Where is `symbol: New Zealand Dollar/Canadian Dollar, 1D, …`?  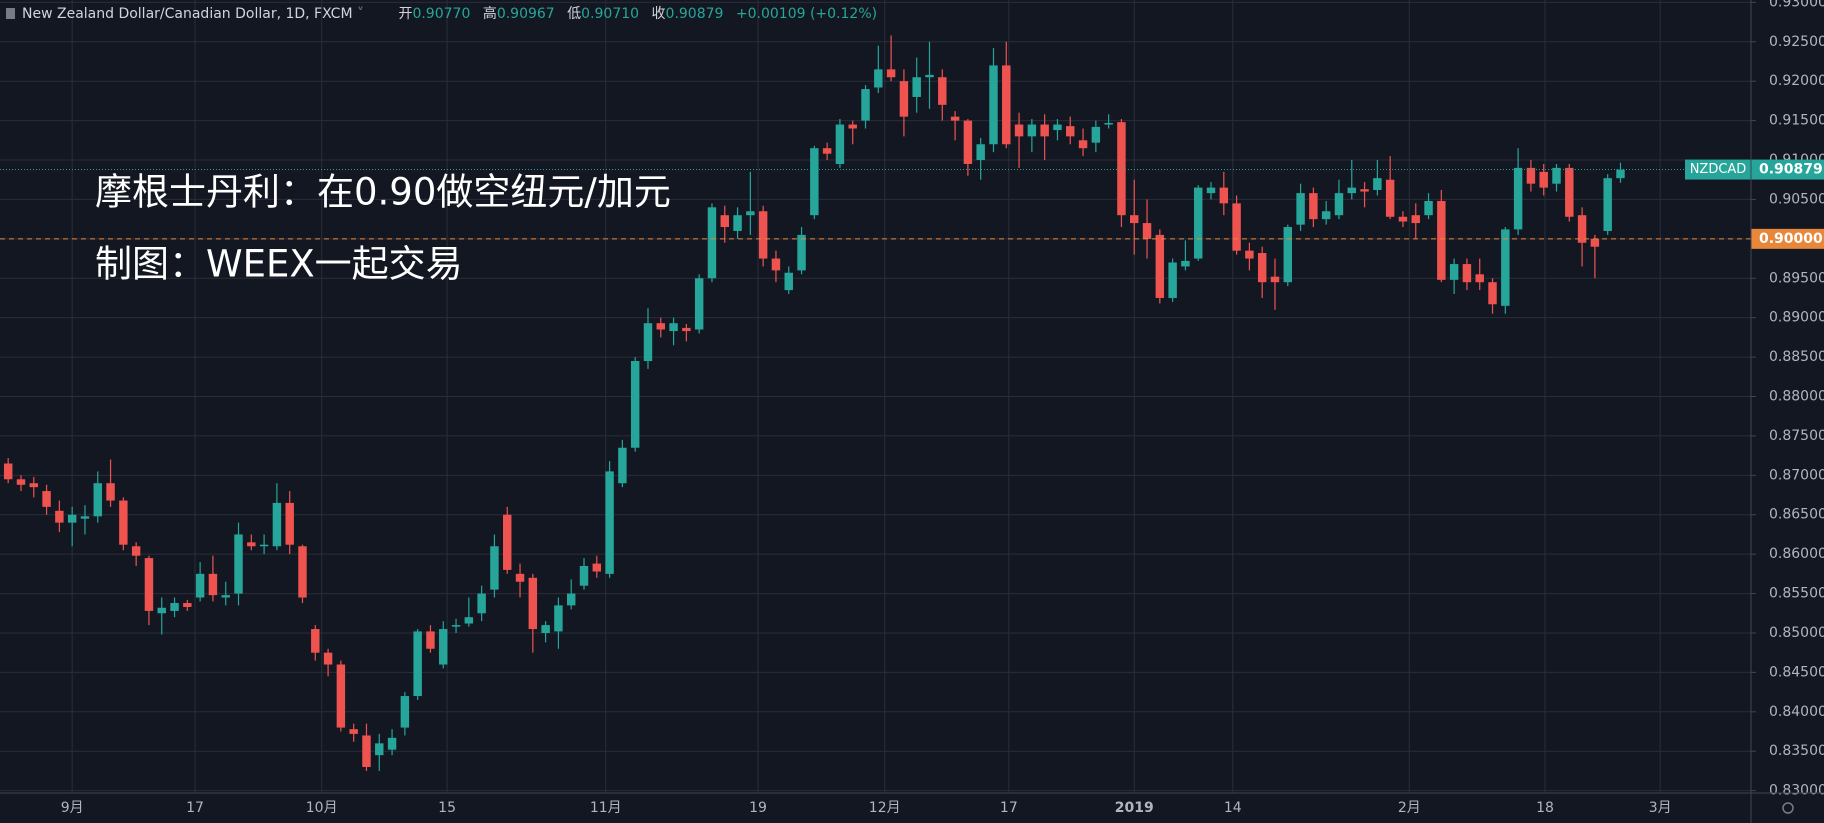 symbol: New Zealand Dollar/Canadian Dollar, 1D, … is located at coordinates (187, 14).